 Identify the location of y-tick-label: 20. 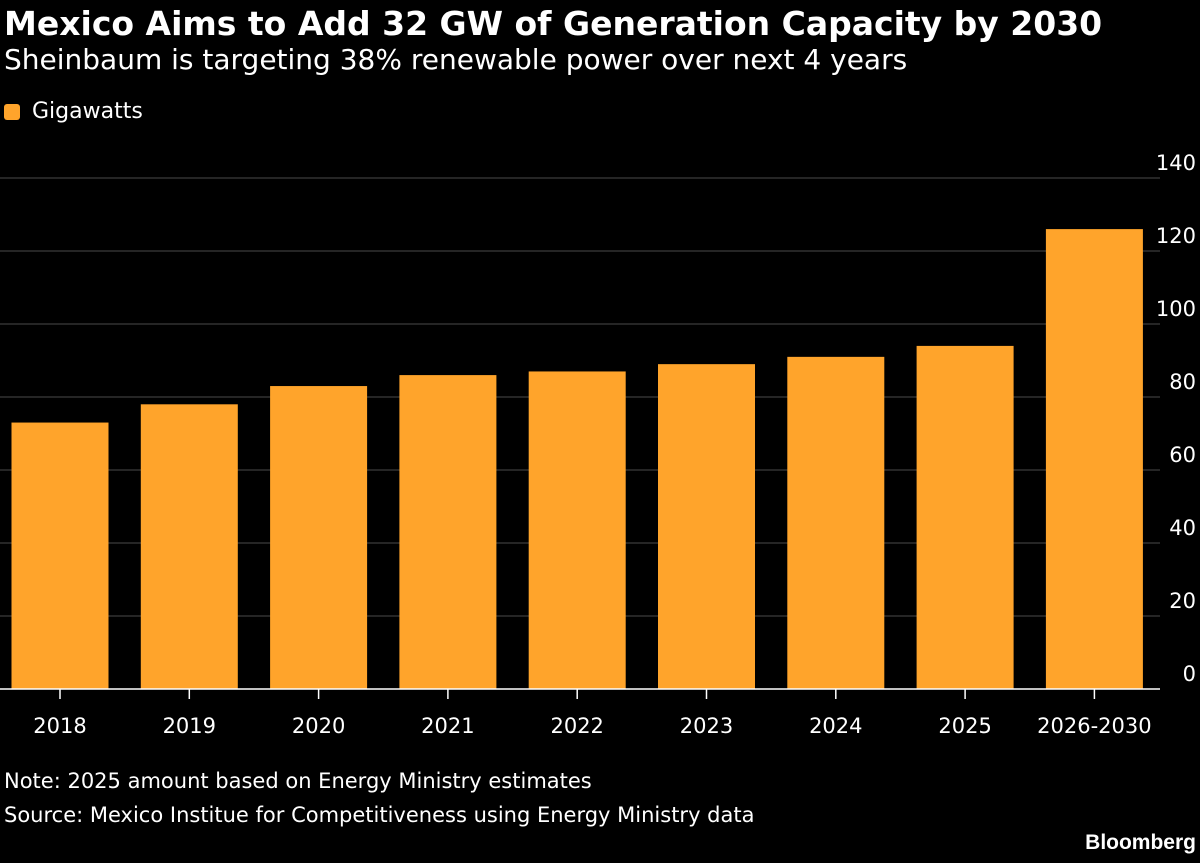
(1182, 601).